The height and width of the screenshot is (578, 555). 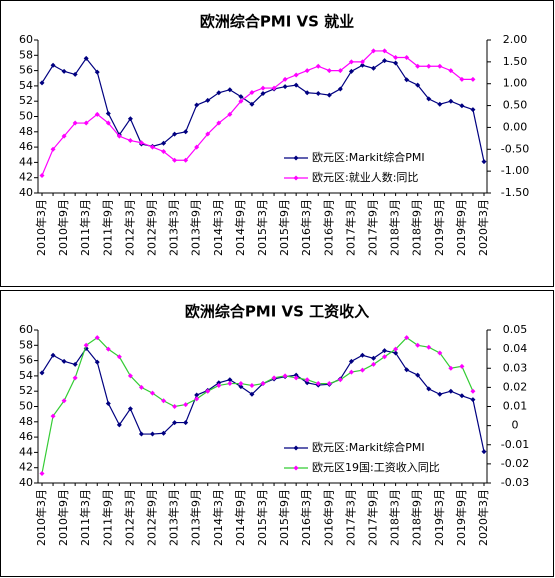 What do you see at coordinates (26, 70) in the screenshot?
I see `y-tick-label: 56` at bounding box center [26, 70].